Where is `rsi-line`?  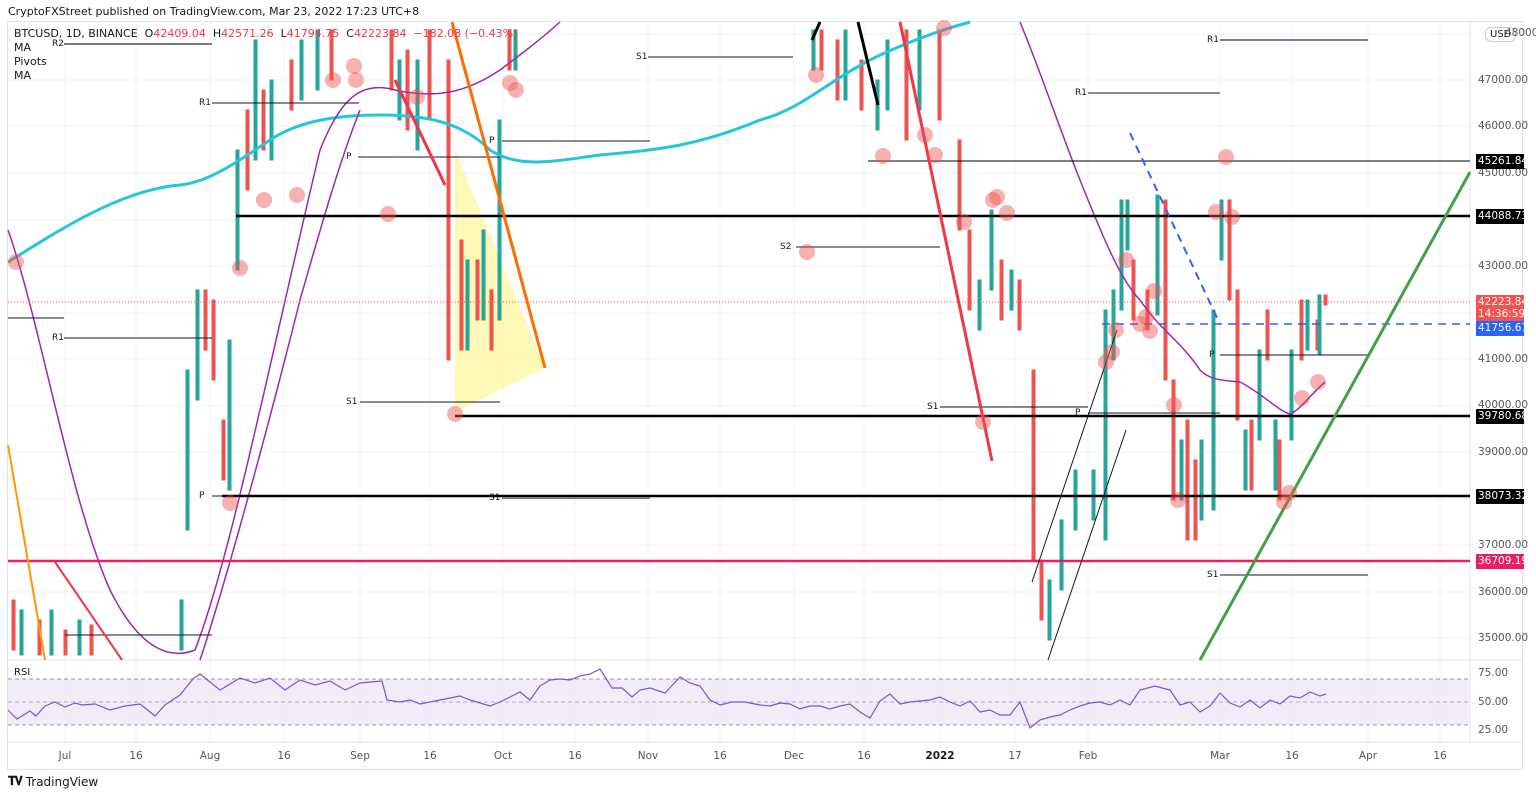
rsi-line is located at coordinates (667, 698).